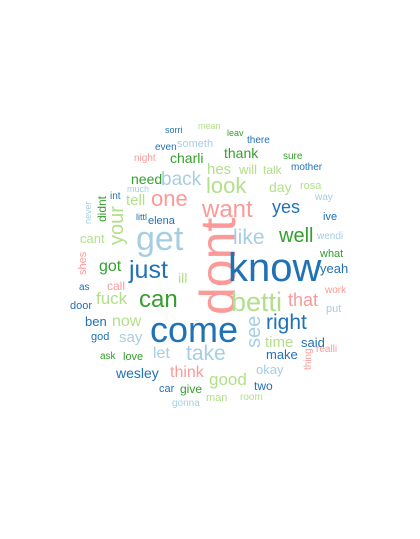 This screenshot has width=420, height=539. Describe the element at coordinates (169, 198) in the screenshot. I see `word-one: one` at that location.